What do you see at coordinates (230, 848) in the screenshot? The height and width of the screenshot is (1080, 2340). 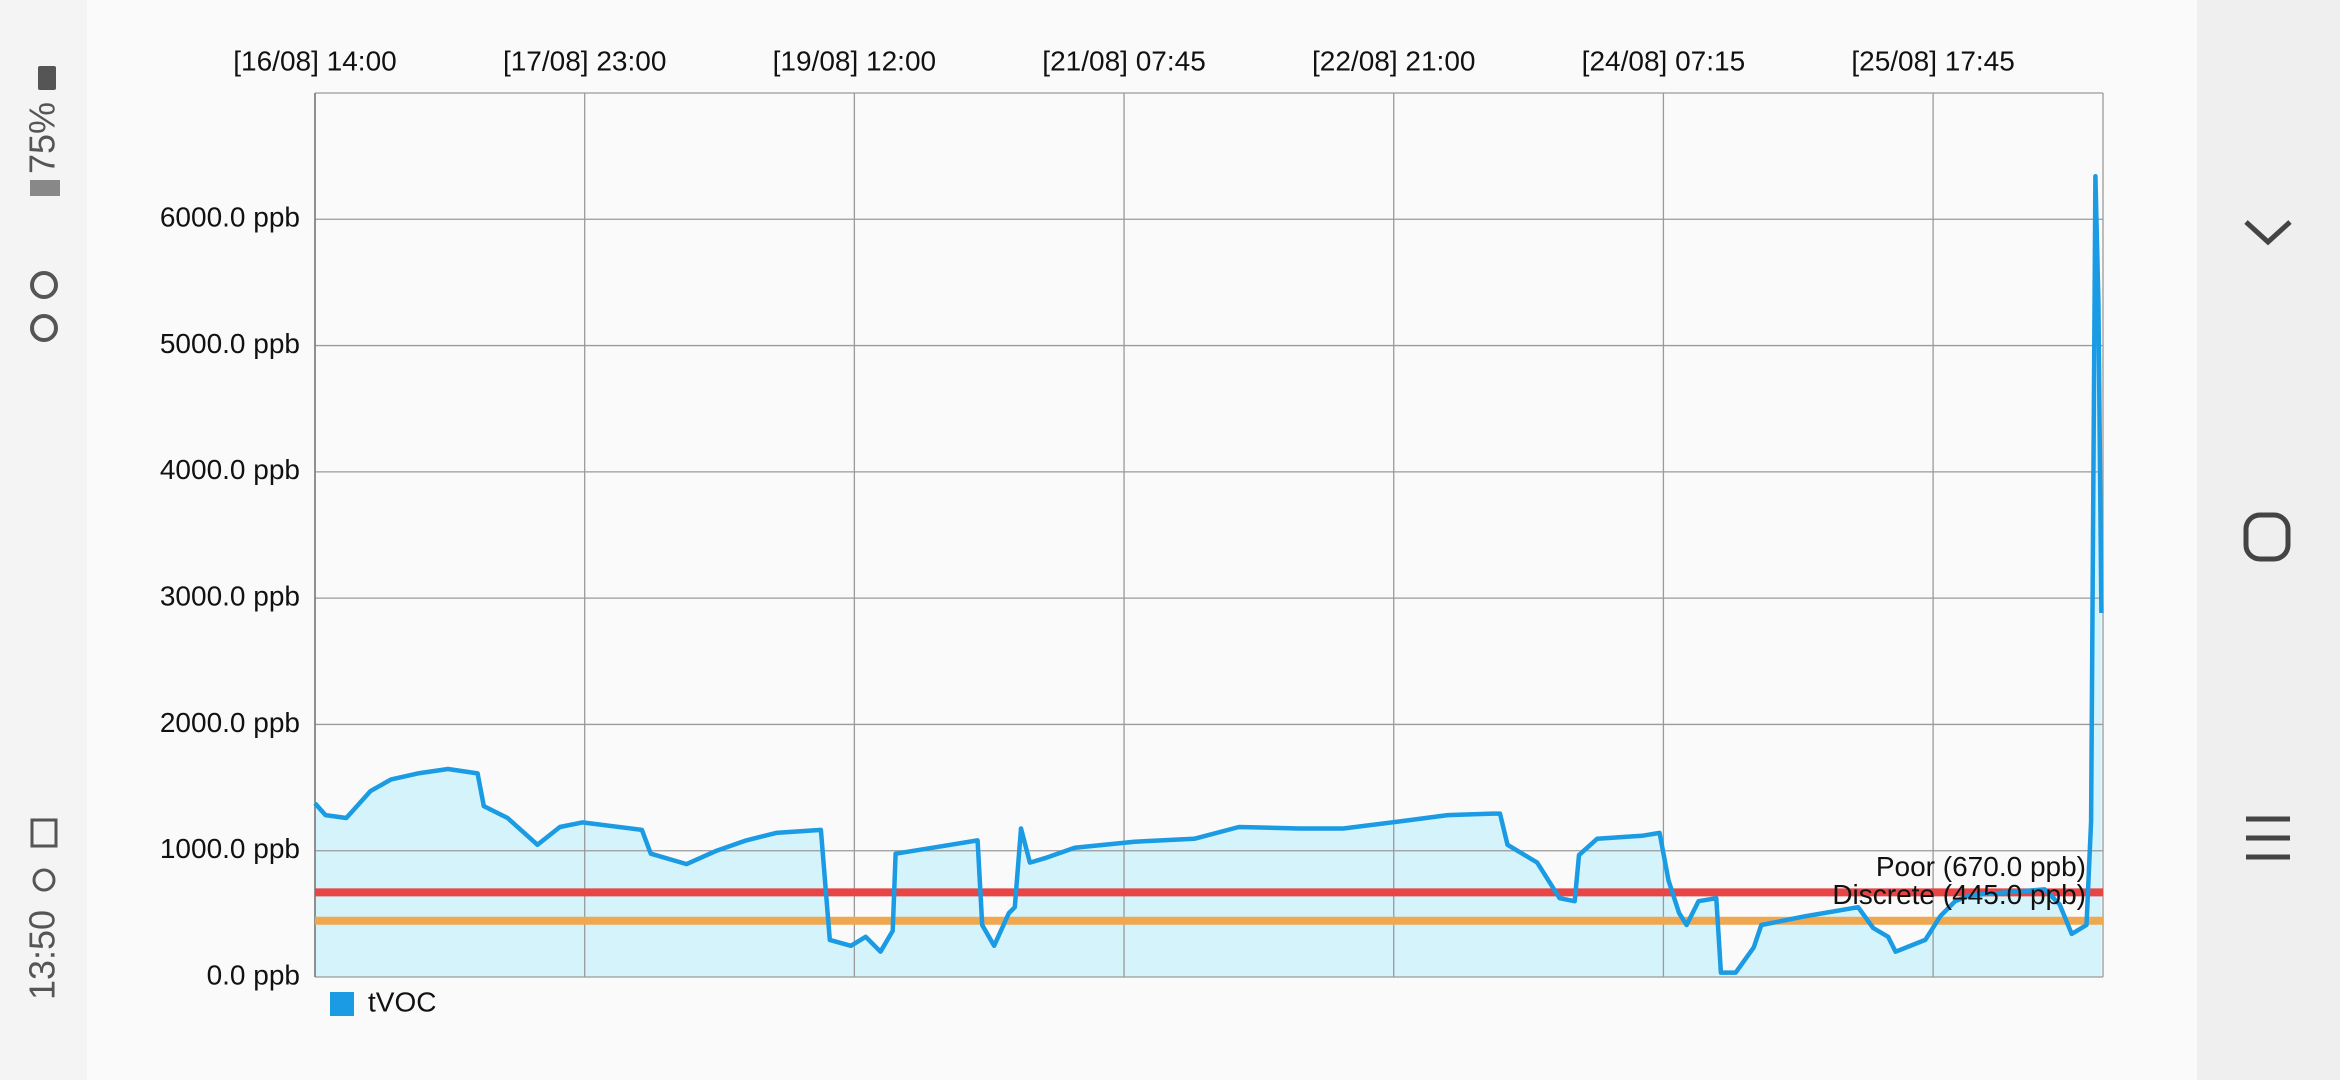 I see `y-tick-label: 1000.0 ppb` at bounding box center [230, 848].